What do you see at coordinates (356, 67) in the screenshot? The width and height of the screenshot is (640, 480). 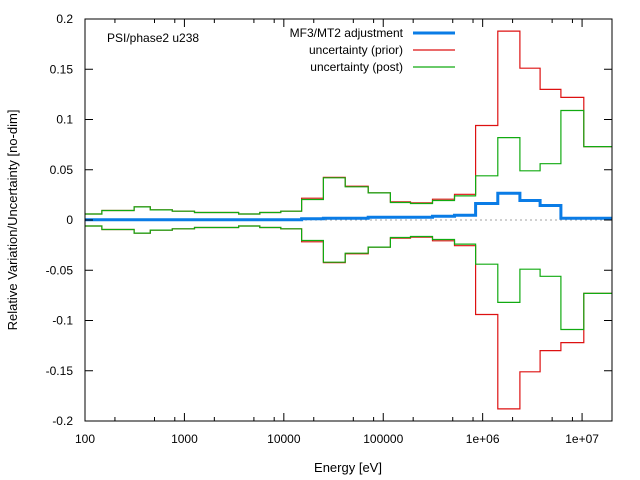 I see `legend-label-uncertainty-post: uncertainty (post)` at bounding box center [356, 67].